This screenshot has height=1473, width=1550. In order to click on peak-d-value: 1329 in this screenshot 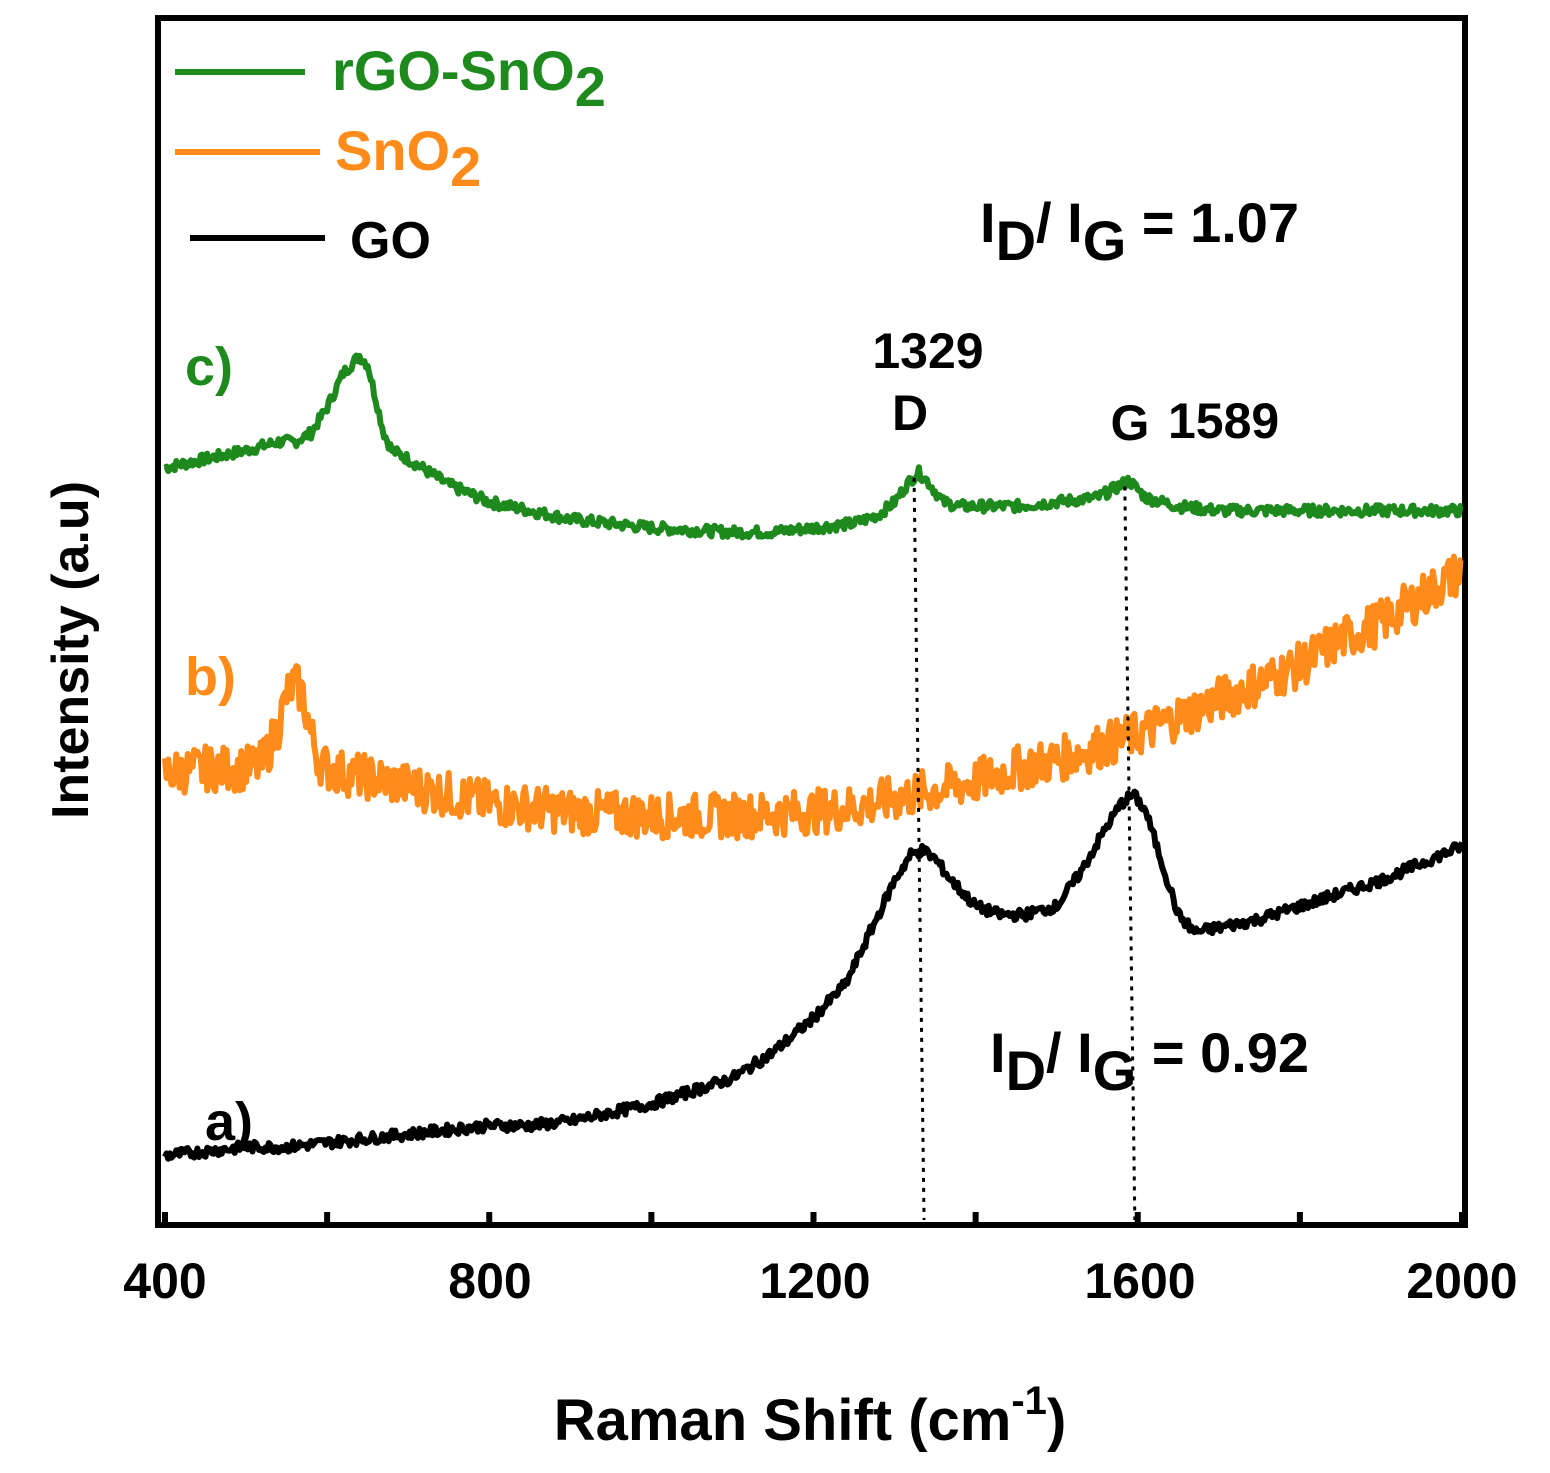, I will do `click(927, 351)`.